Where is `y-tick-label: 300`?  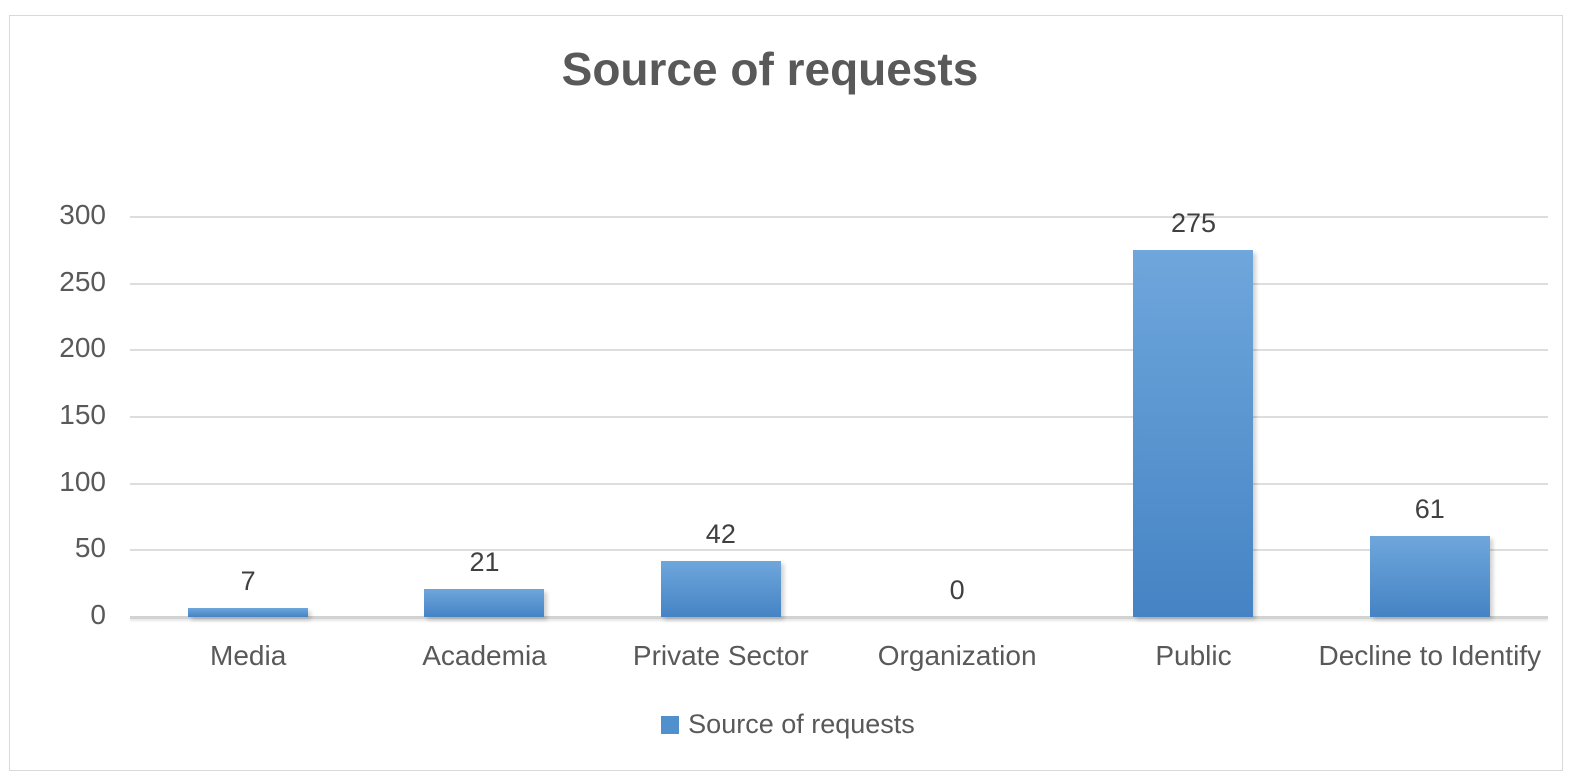
y-tick-label: 300 is located at coordinates (82, 214).